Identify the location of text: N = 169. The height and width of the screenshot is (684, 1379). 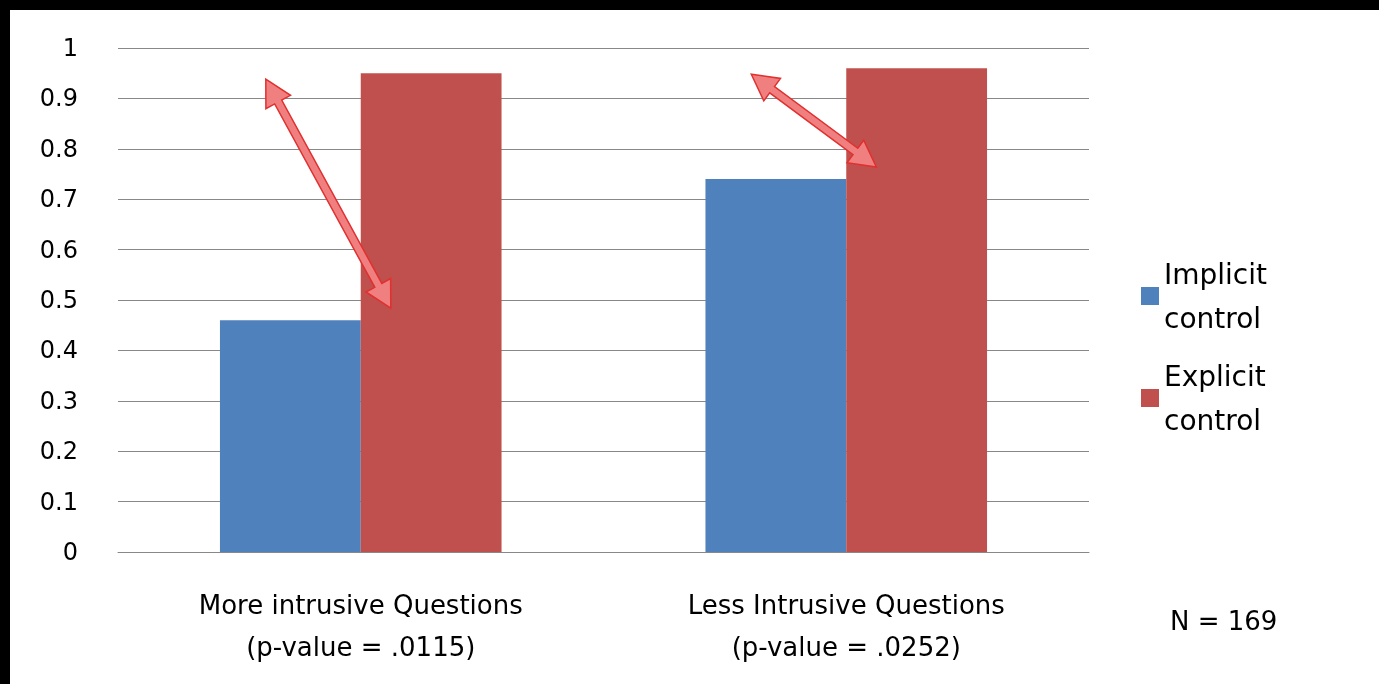
(1224, 621).